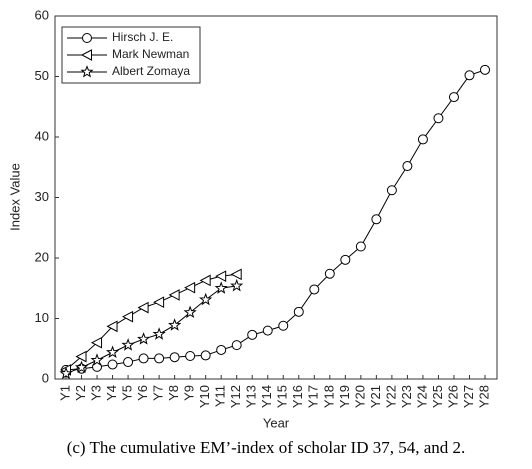 The width and height of the screenshot is (532, 469). What do you see at coordinates (390, 396) in the screenshot?
I see `x-tick-label: Y22` at bounding box center [390, 396].